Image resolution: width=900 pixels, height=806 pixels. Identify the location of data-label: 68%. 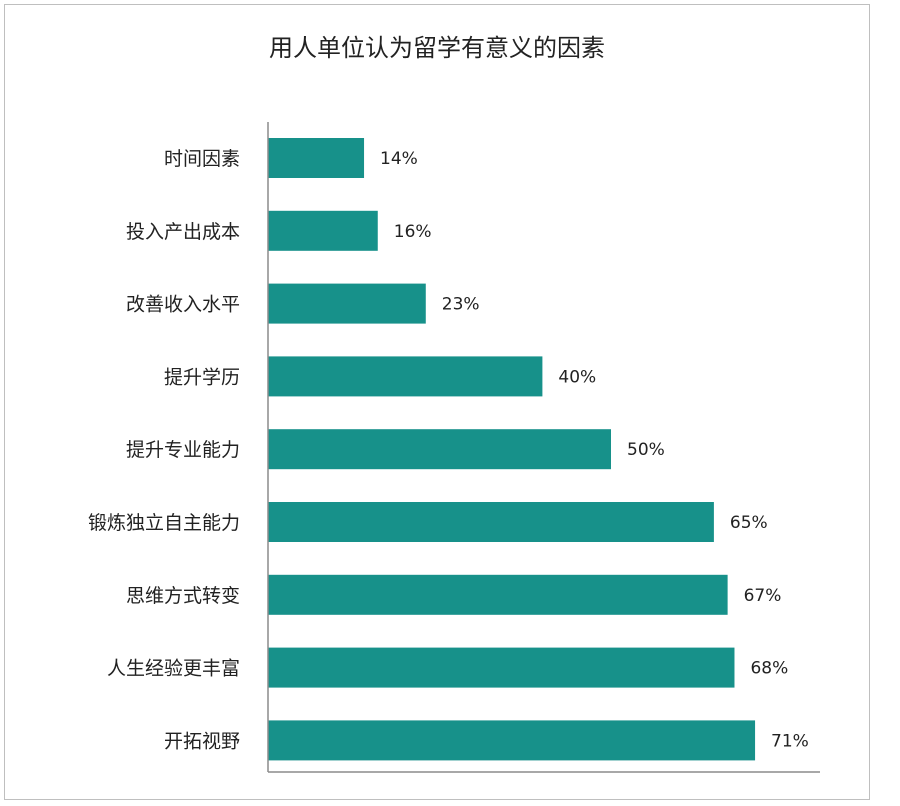
(769, 669).